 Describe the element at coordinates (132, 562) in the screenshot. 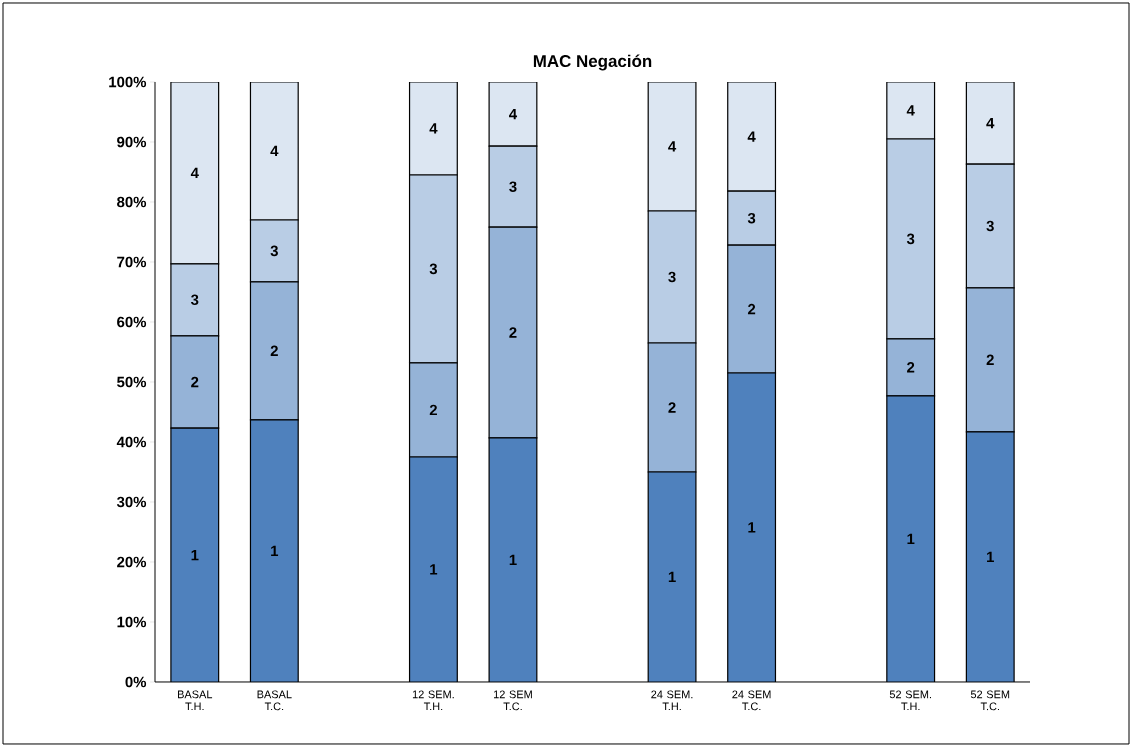

I see `y-tick-label: 20%` at that location.